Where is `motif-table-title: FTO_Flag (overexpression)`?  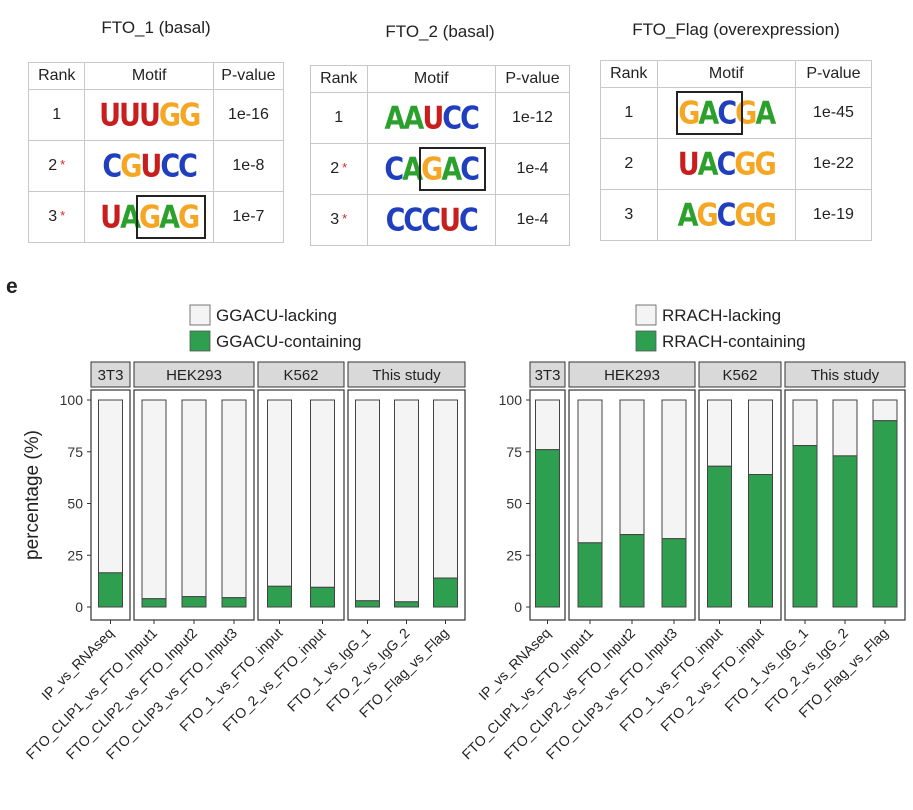
motif-table-title: FTO_Flag (overexpression) is located at coordinates (736, 29).